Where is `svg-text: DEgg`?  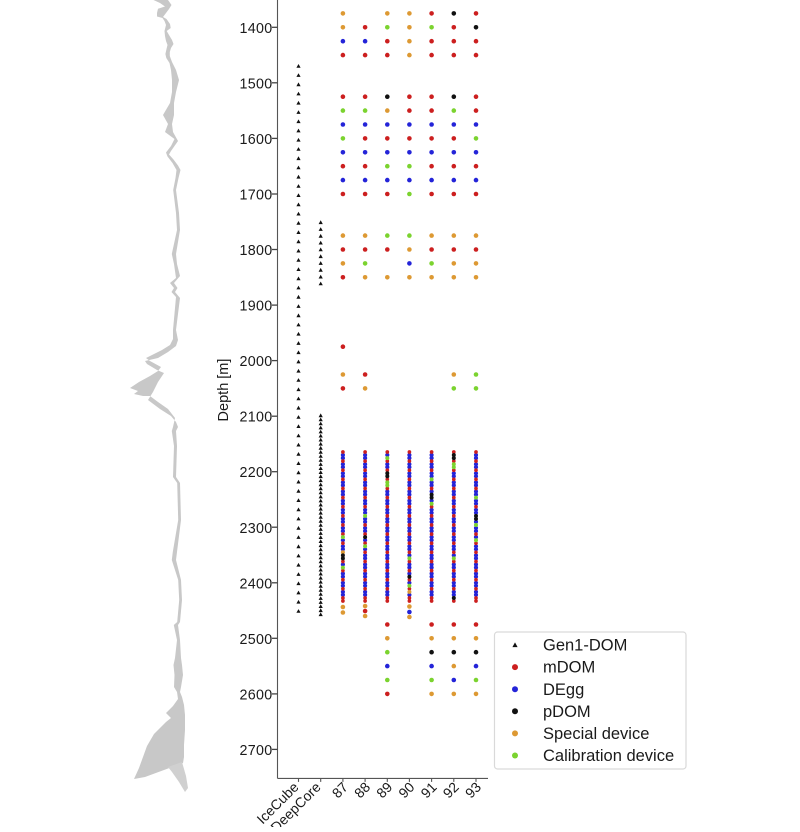
svg-text: DEgg is located at coordinates (563, 690).